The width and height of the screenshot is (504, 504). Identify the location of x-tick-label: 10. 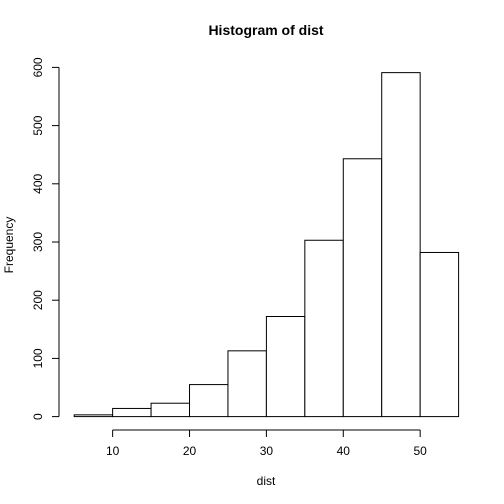
(113, 451).